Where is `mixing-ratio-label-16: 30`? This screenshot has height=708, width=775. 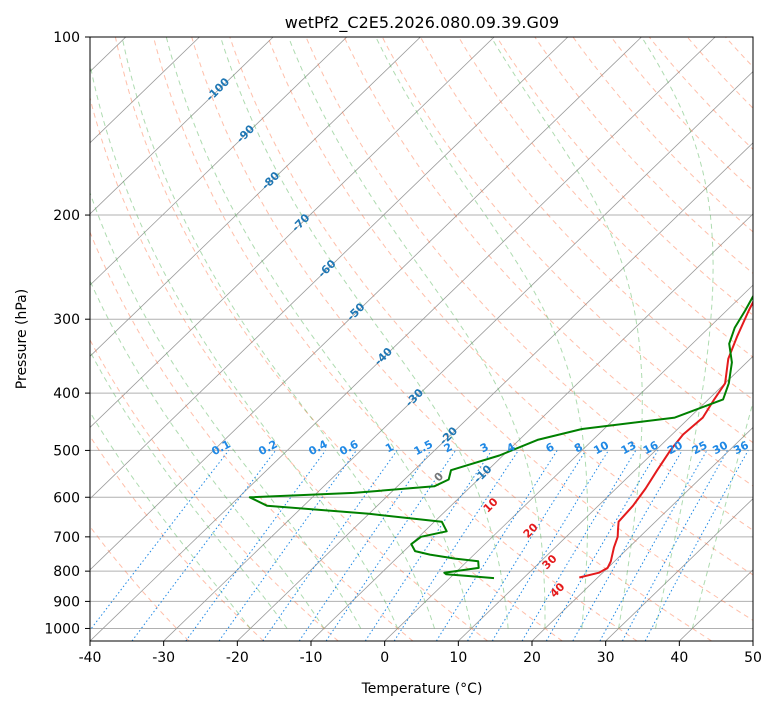
mixing-ratio-label-16: 30 is located at coordinates (720, 447).